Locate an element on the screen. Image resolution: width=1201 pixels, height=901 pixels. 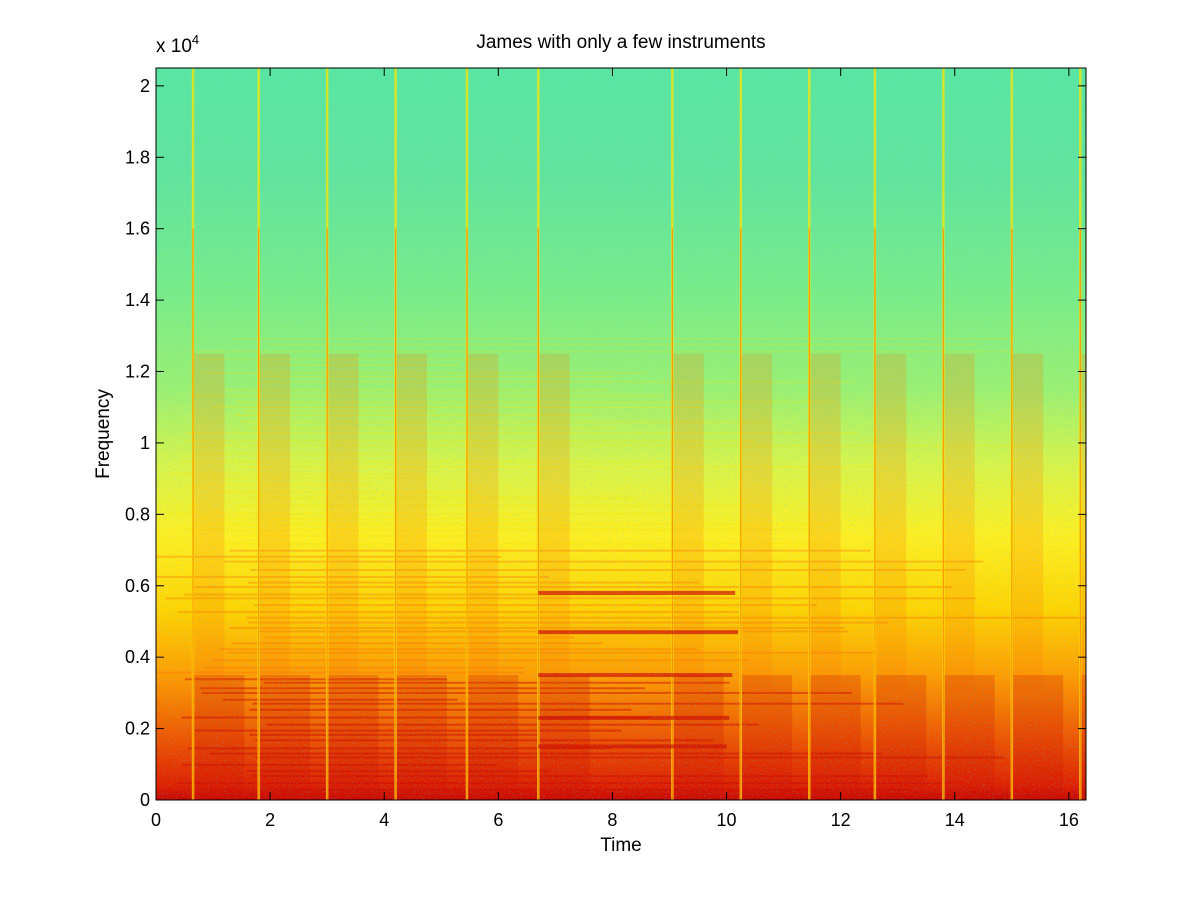
x-tick-label: 10 is located at coordinates (727, 820).